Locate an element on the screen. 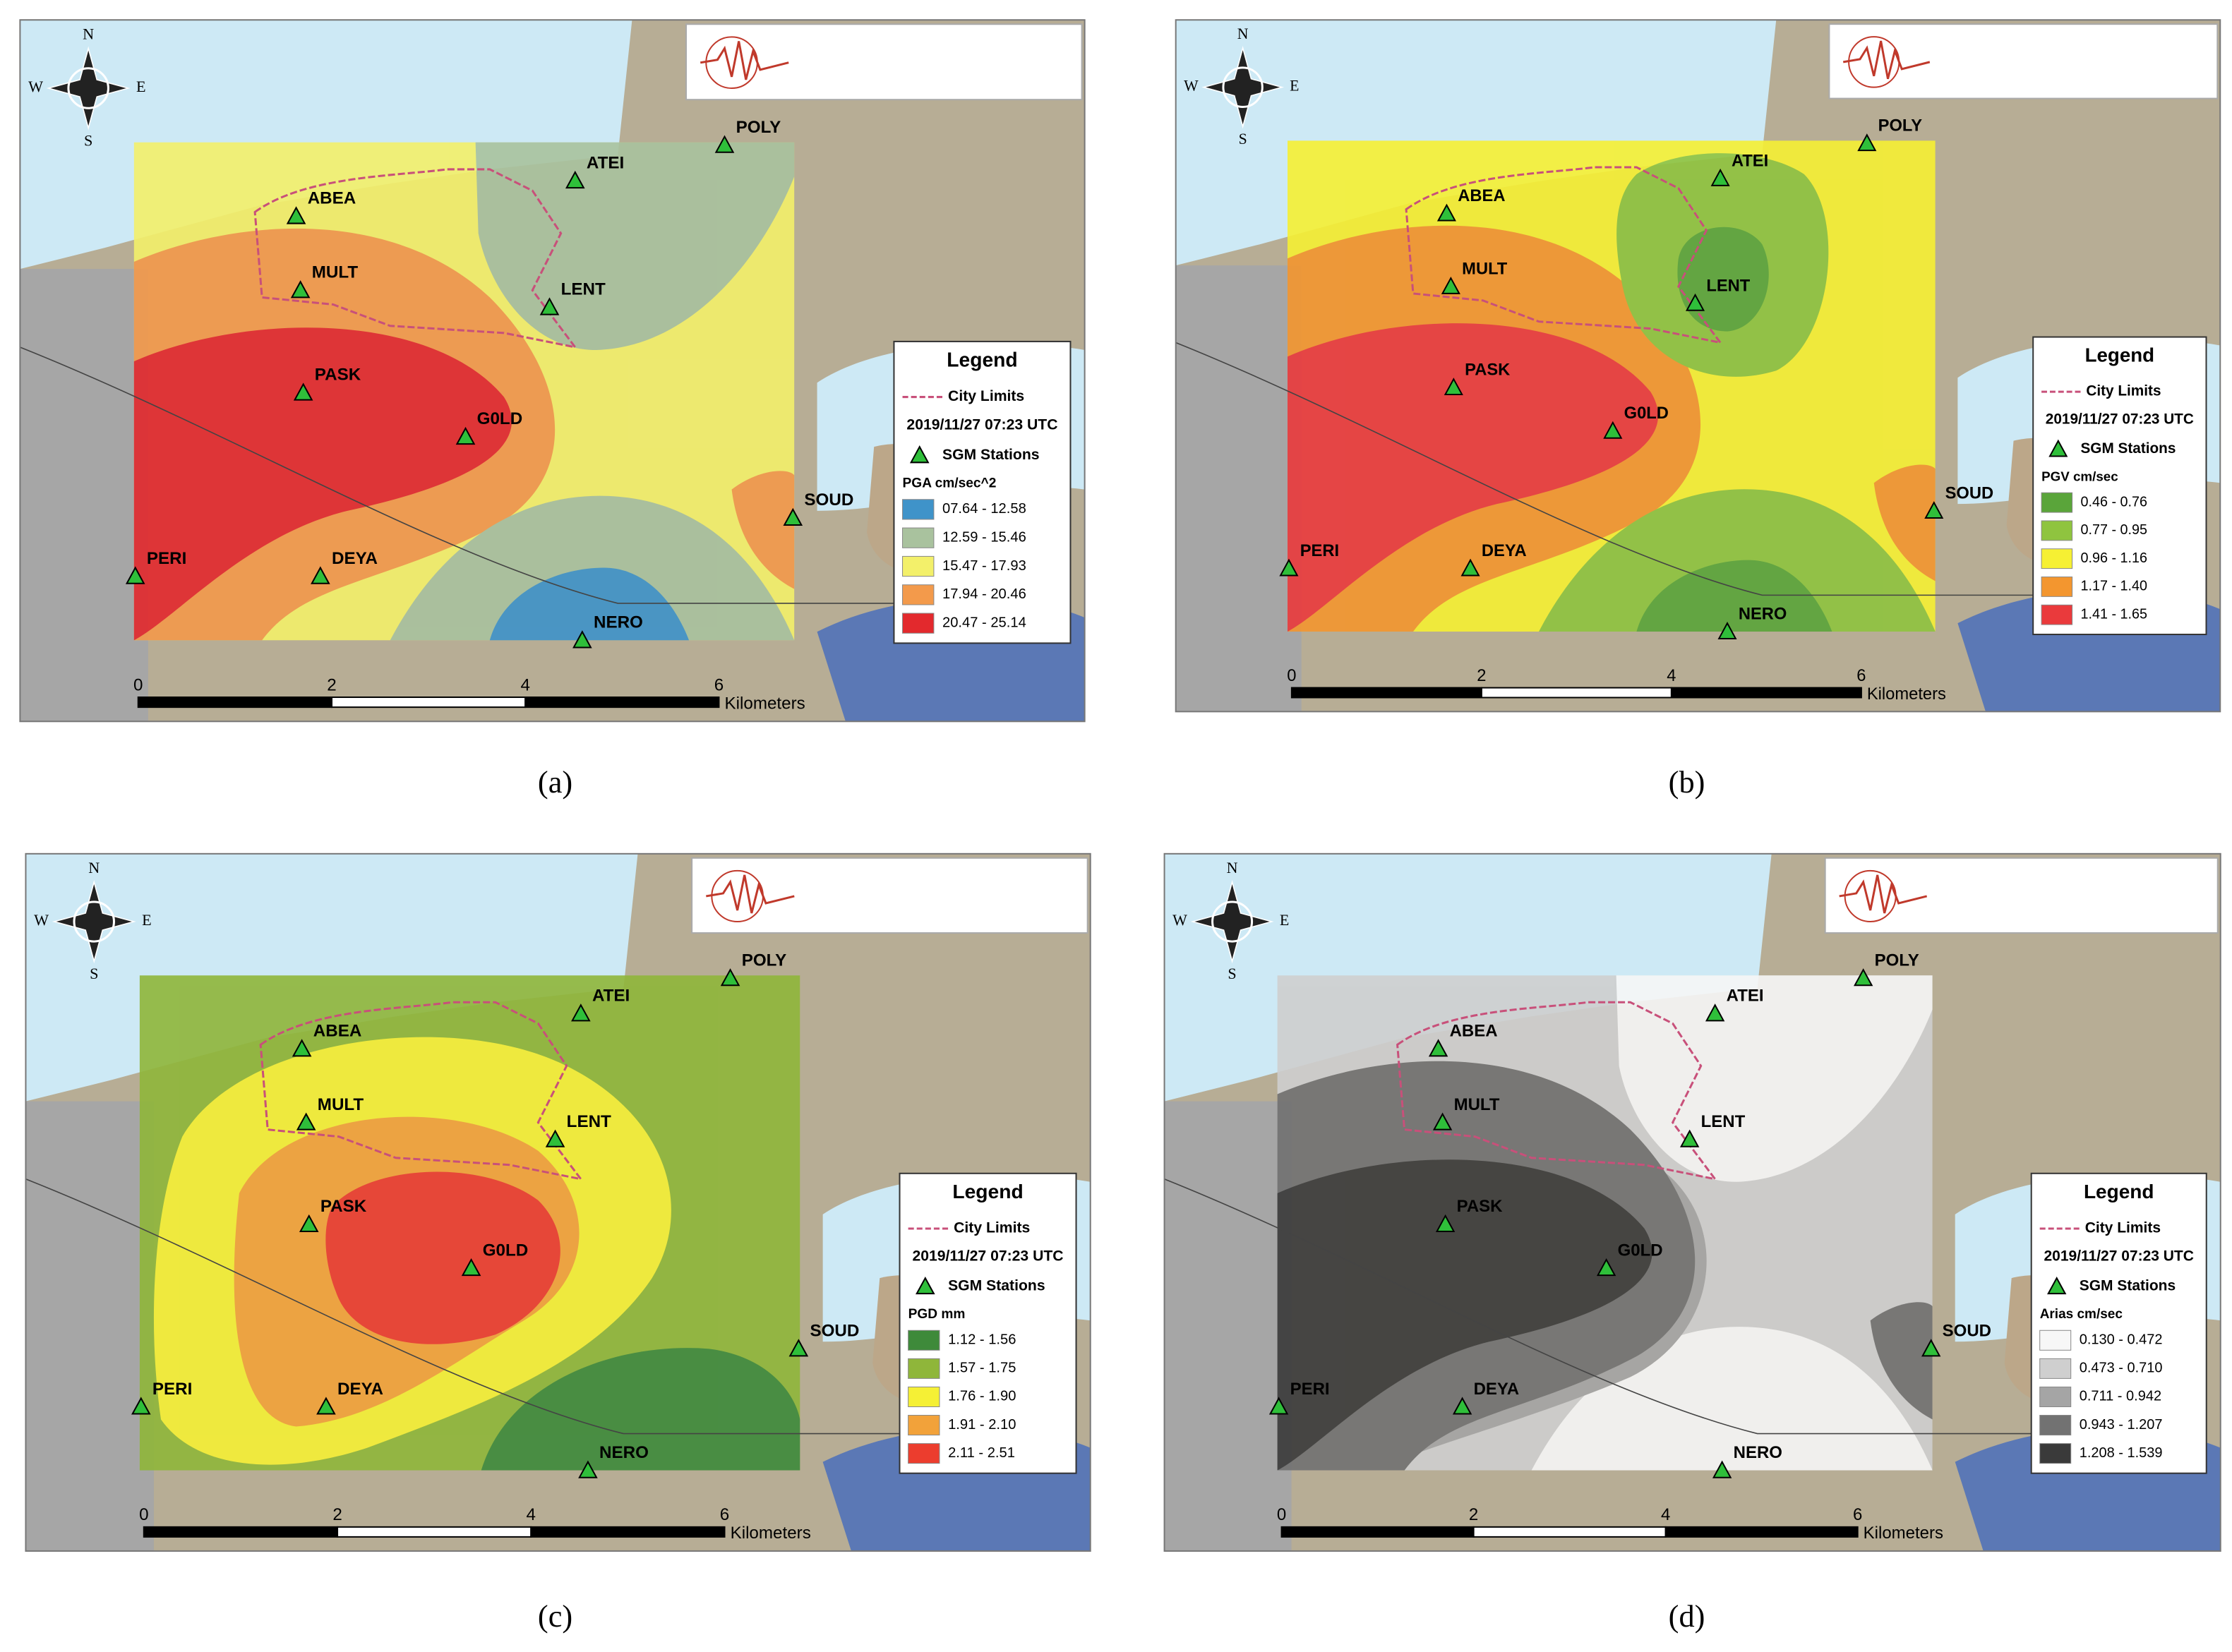 This screenshot has width=2232, height=1652. station-label: G0LD is located at coordinates (500, 418).